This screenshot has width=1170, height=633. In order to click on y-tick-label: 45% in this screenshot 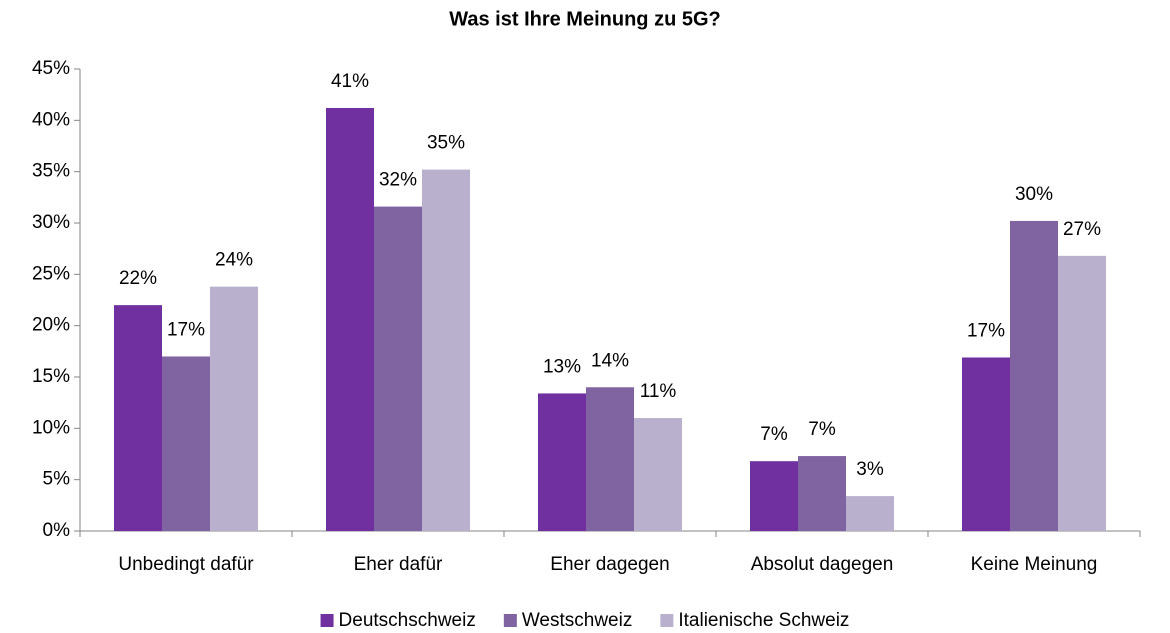, I will do `click(51, 68)`.